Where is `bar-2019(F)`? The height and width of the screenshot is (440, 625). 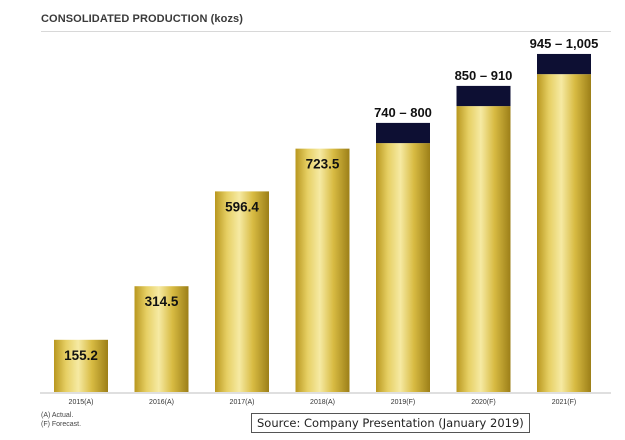
bar-2019(F) is located at coordinates (403, 267).